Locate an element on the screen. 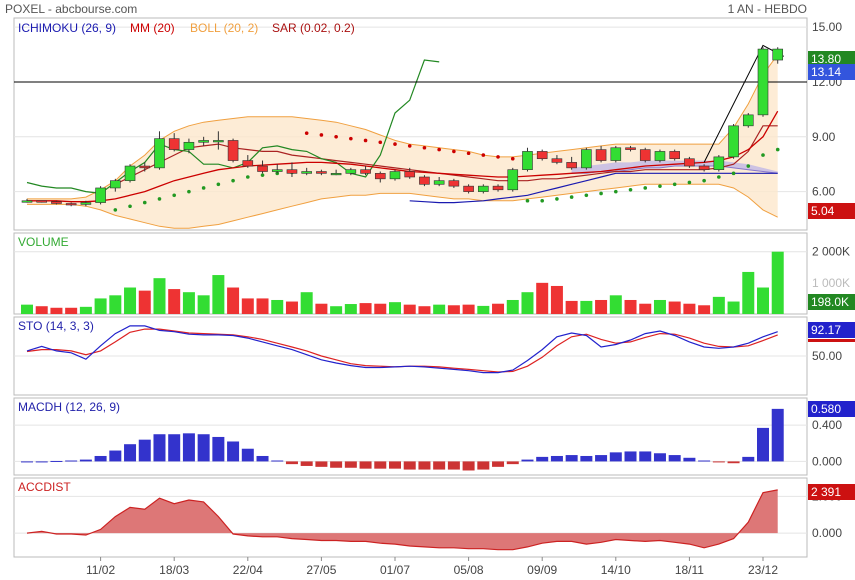  x-tick-label: 09/09 is located at coordinates (542, 570).